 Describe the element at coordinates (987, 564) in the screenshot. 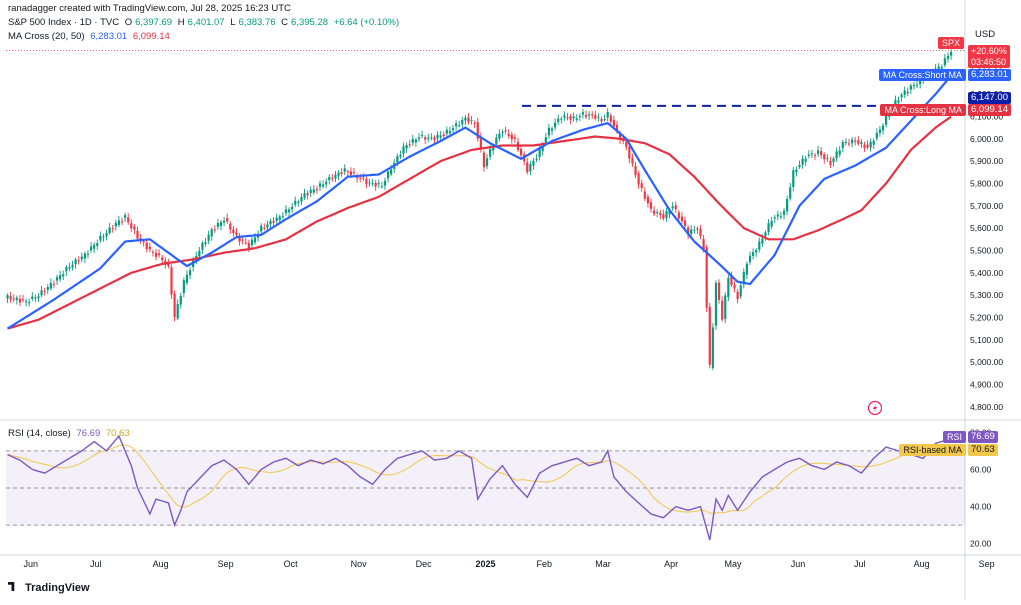

I see `time-tick-label: Sep` at that location.